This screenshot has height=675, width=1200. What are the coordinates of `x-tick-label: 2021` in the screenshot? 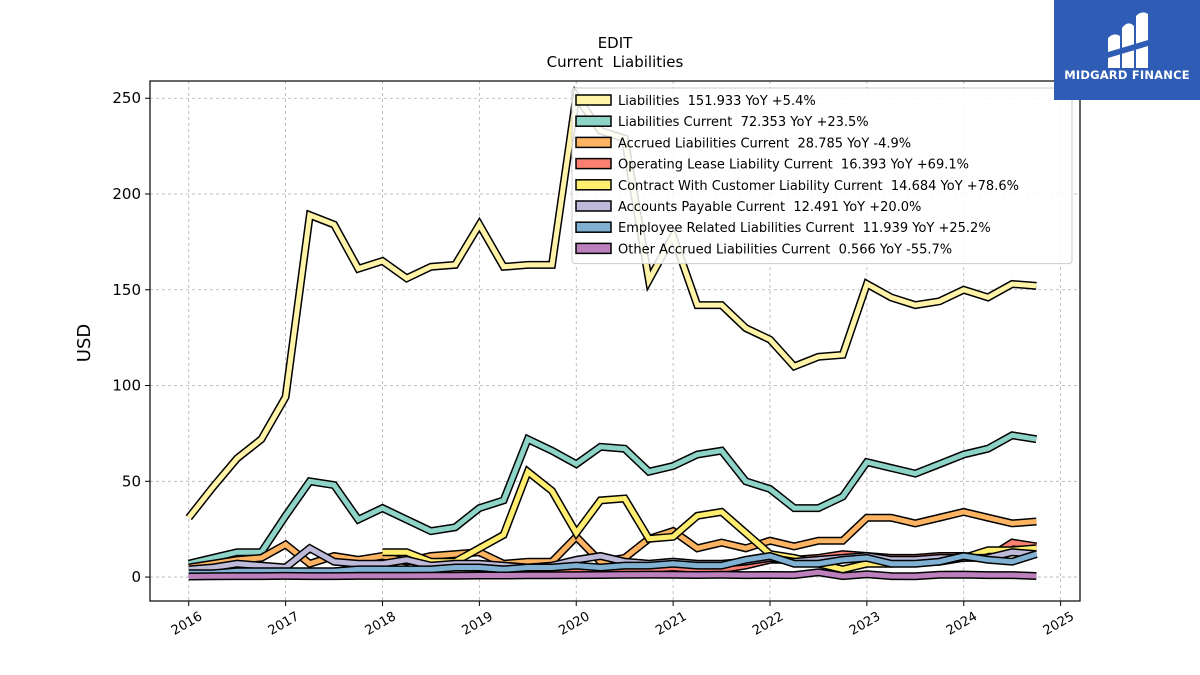 It's located at (671, 624).